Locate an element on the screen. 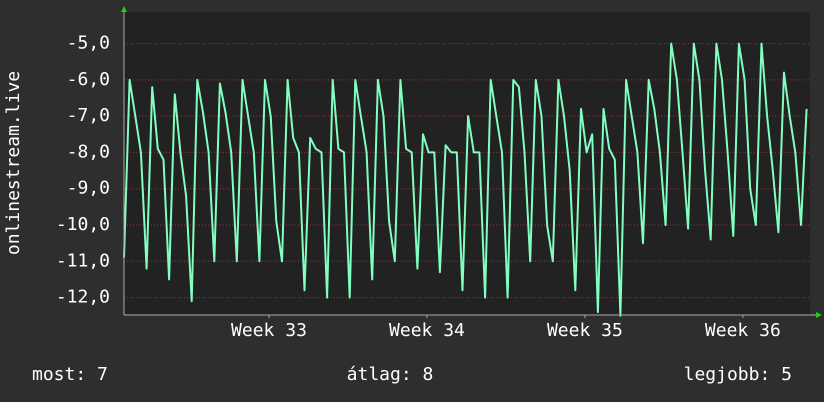 This screenshot has height=402, width=824. y-tick-label: -12,0 is located at coordinates (83, 297).